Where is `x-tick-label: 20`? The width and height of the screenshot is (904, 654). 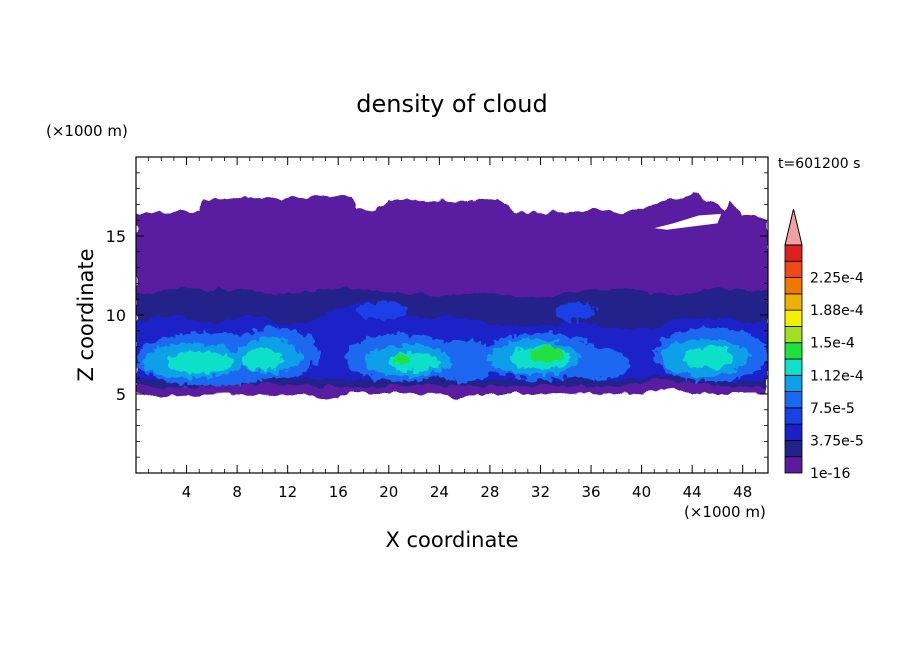
x-tick-label: 20 is located at coordinates (388, 492).